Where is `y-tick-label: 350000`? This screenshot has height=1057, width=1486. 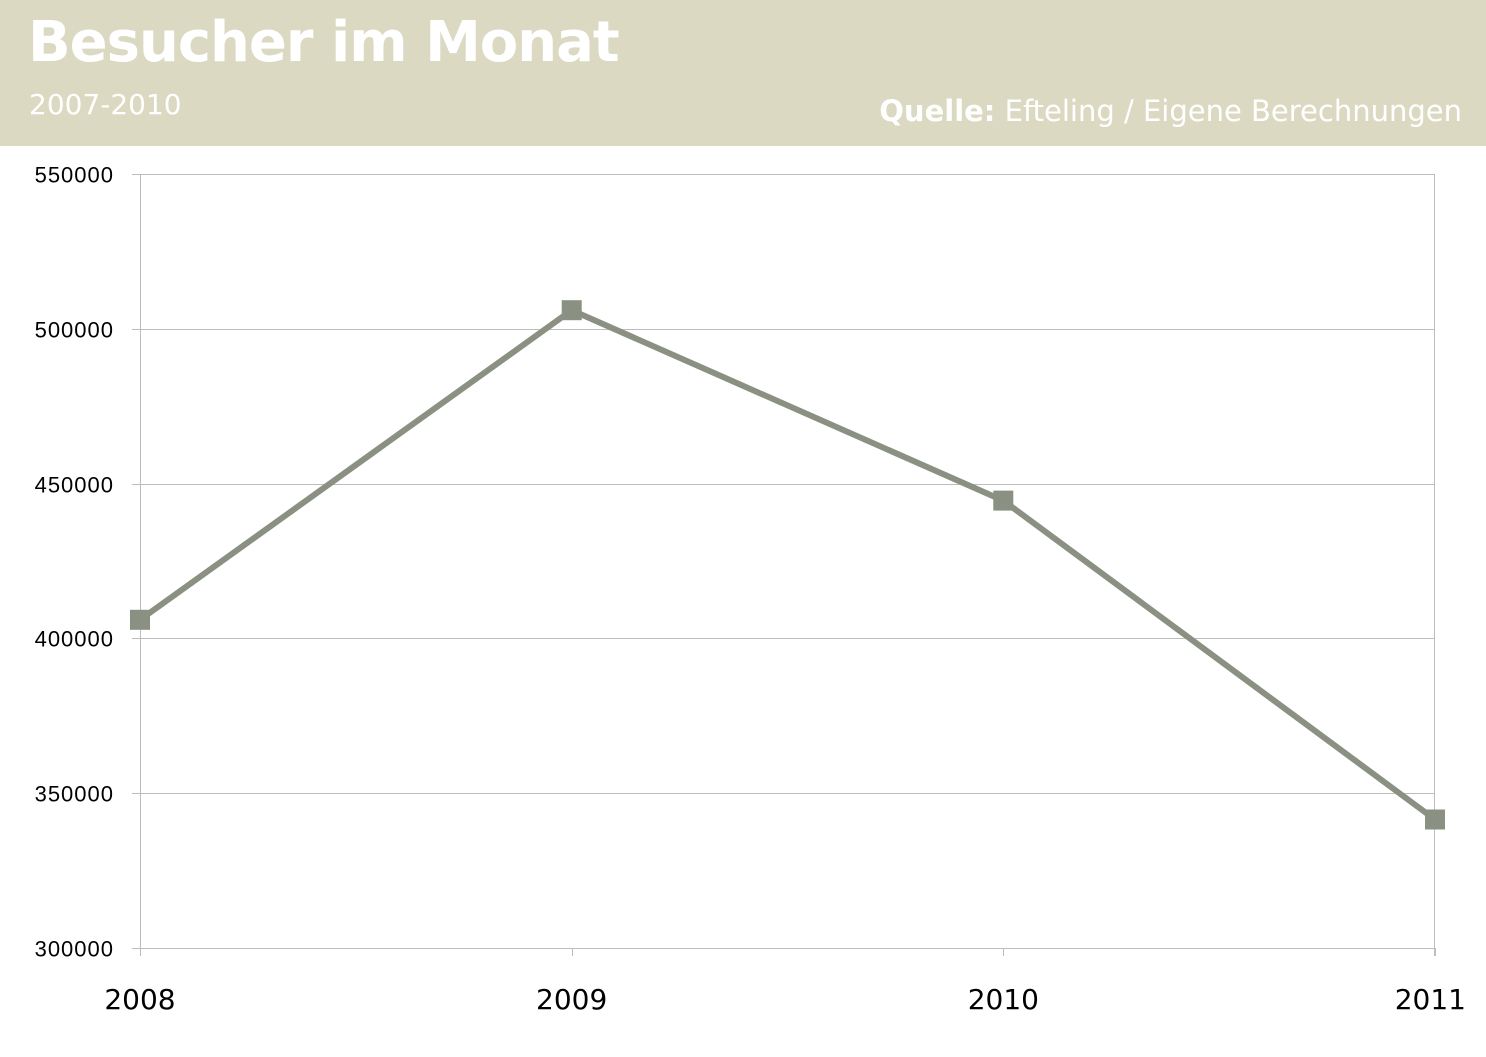
y-tick-label: 350000 is located at coordinates (74, 794).